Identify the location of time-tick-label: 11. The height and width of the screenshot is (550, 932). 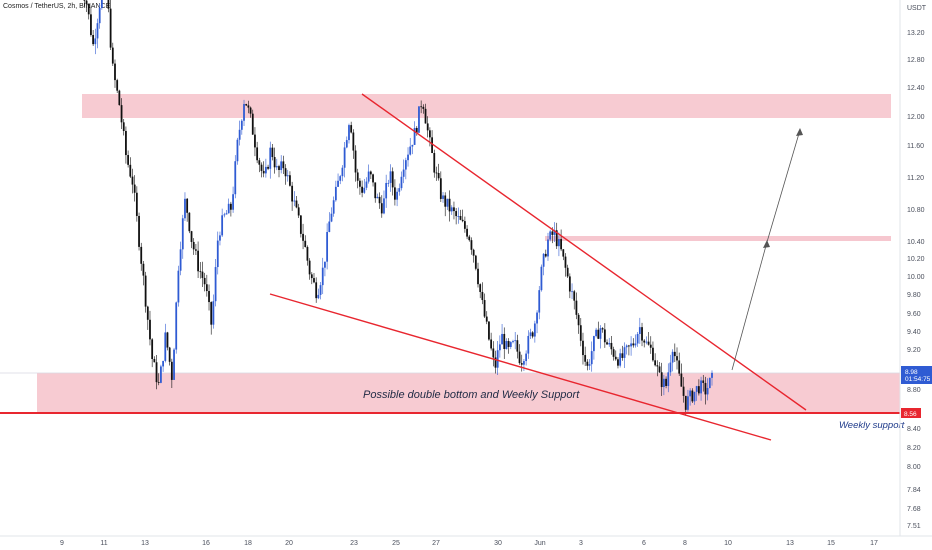
(103, 543).